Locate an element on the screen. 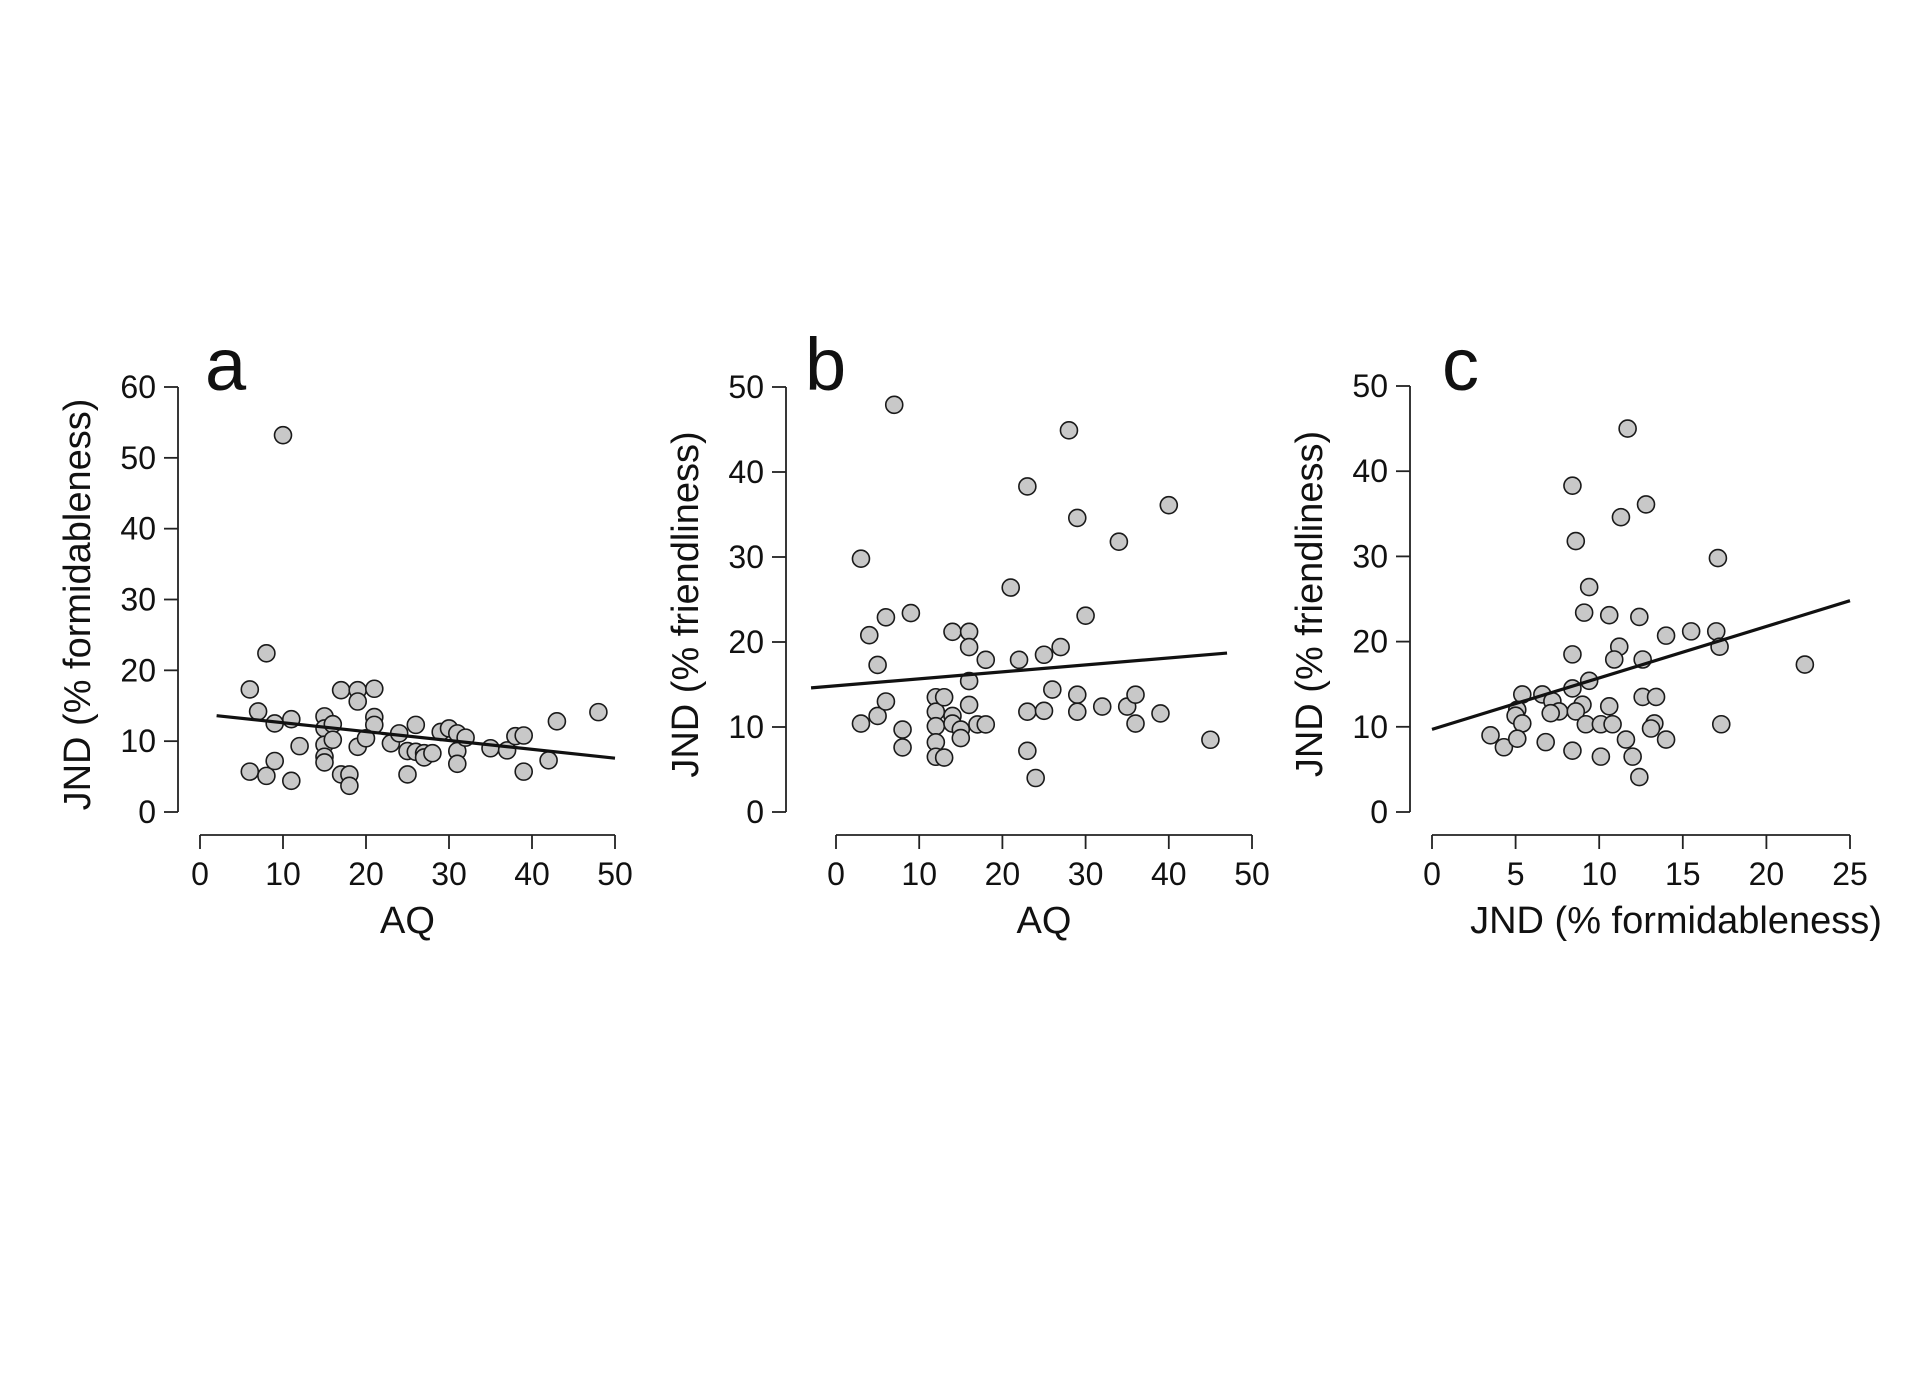 The image size is (1916, 1382). y-tick-label: 50 is located at coordinates (1370, 386).